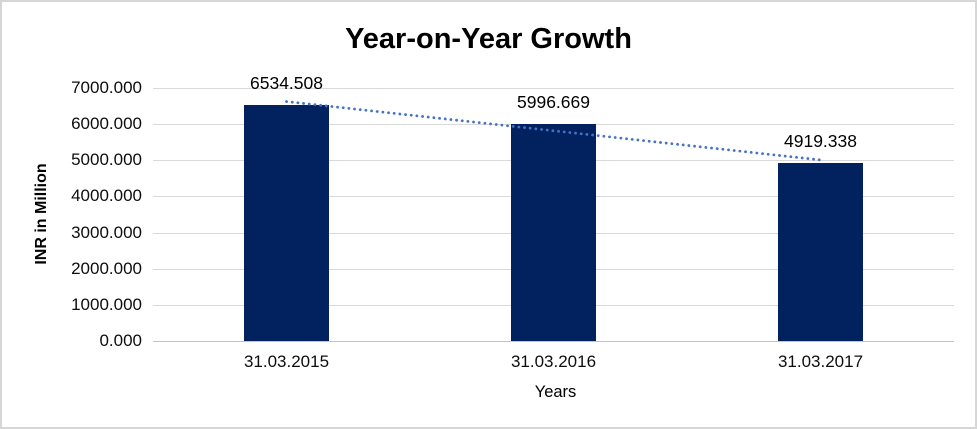  I want to click on x-tick-label: 31.03.2016, so click(553, 361).